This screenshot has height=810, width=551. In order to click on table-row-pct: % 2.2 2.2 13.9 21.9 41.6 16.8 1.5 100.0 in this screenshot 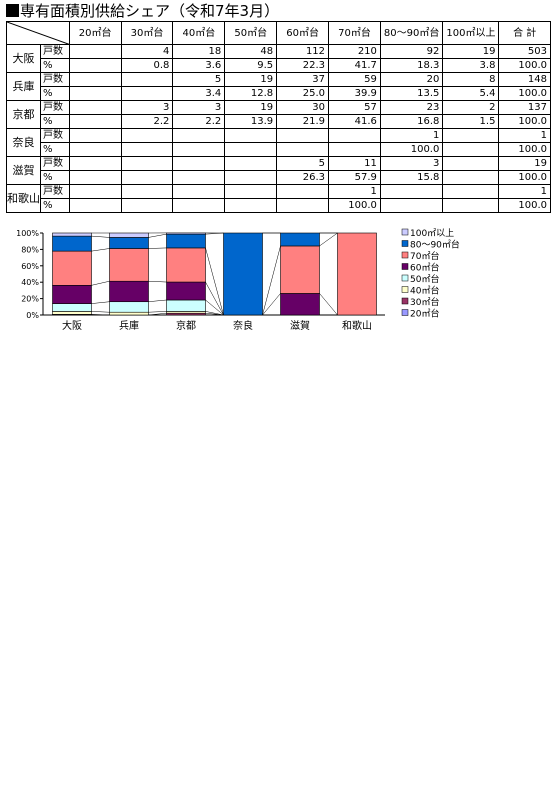, I will do `click(279, 121)`.